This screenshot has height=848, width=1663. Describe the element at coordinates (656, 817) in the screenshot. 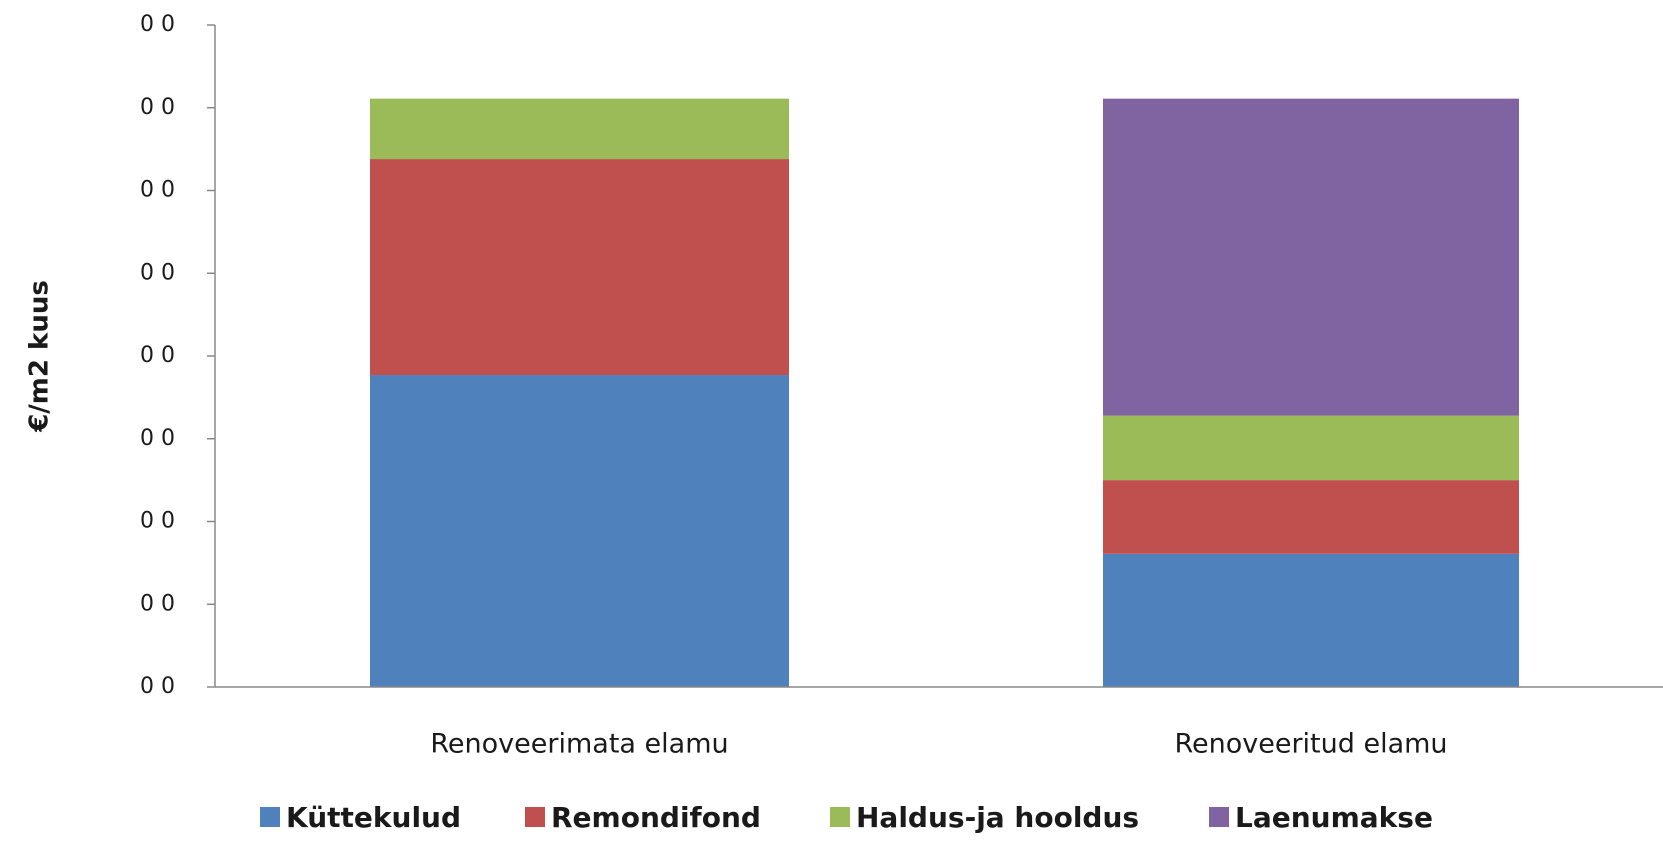

I see `legend-label: Remondifond` at that location.